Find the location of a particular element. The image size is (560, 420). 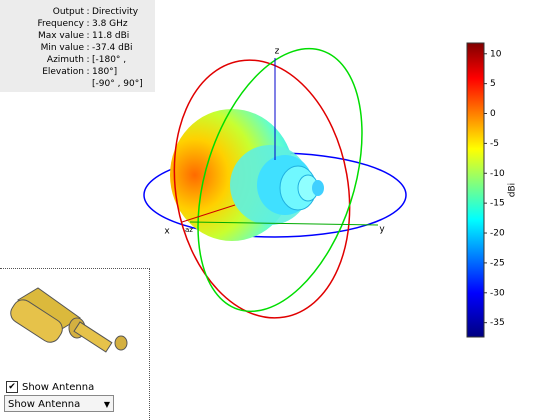

axis-label: az is located at coordinates (189, 230).